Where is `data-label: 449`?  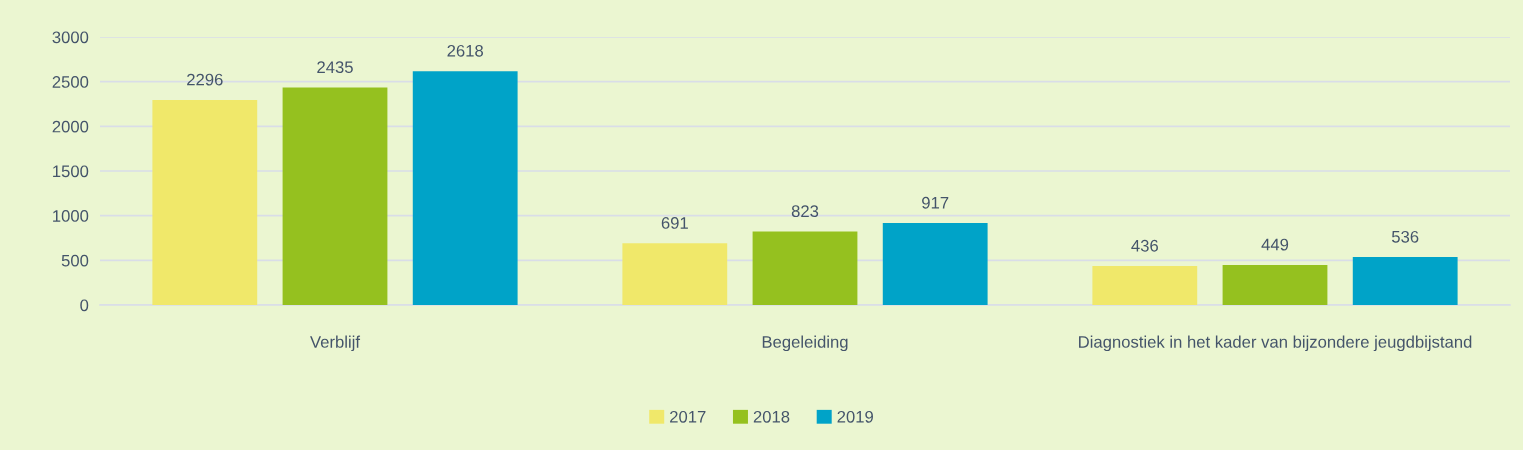 data-label: 449 is located at coordinates (1275, 244).